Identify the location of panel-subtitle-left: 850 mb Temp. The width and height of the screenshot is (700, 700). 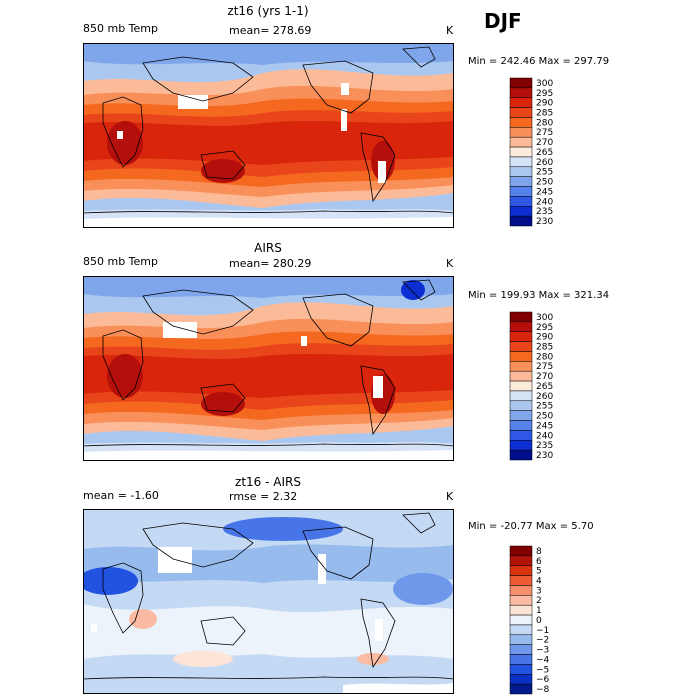
(121, 28).